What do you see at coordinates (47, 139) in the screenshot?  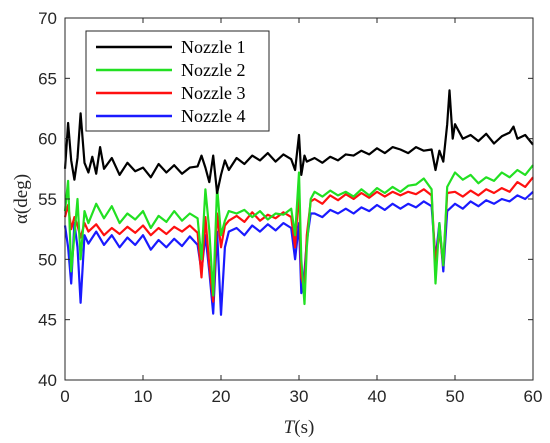 I see `y-tick-label: 60` at bounding box center [47, 139].